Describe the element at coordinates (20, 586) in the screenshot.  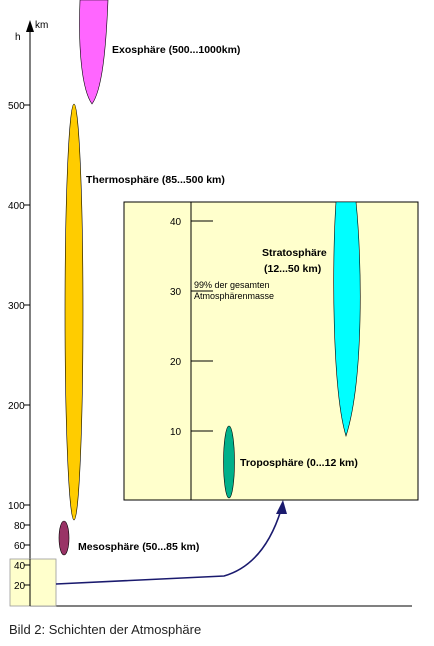
I see `tick-20: 20` at that location.